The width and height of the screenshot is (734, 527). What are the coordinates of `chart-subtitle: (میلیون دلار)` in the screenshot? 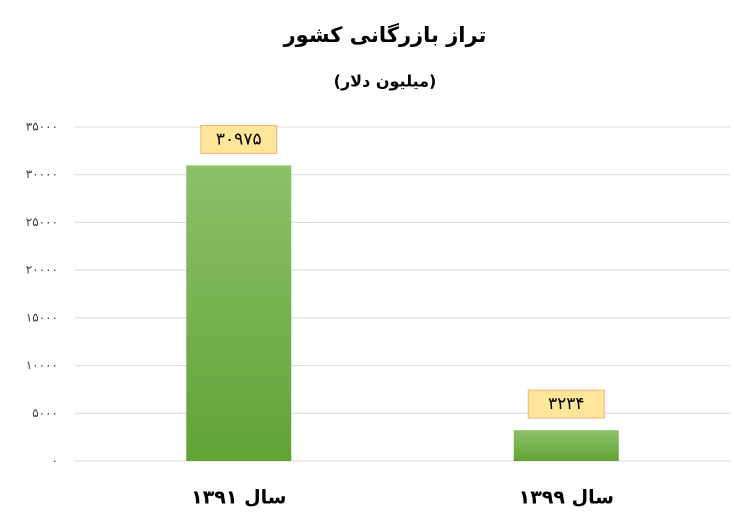 It's located at (385, 81).